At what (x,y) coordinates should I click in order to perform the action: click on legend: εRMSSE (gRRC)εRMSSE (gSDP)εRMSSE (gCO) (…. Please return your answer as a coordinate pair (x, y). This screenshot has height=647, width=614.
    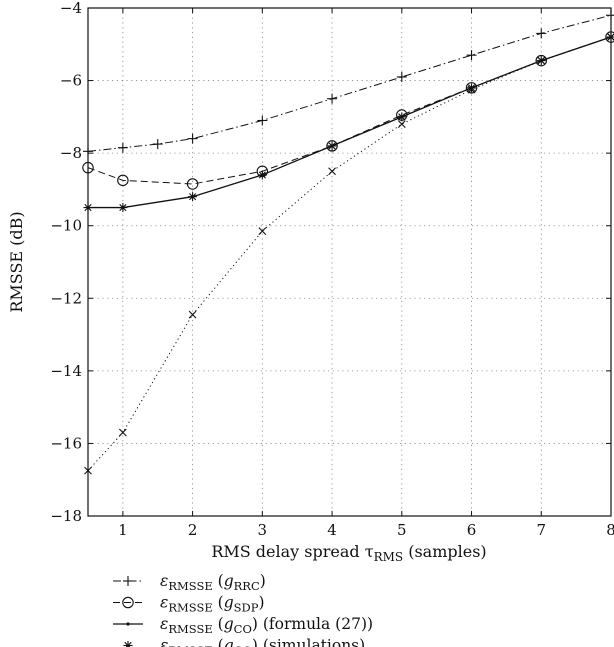
    Looking at the image, I should click on (243, 609).